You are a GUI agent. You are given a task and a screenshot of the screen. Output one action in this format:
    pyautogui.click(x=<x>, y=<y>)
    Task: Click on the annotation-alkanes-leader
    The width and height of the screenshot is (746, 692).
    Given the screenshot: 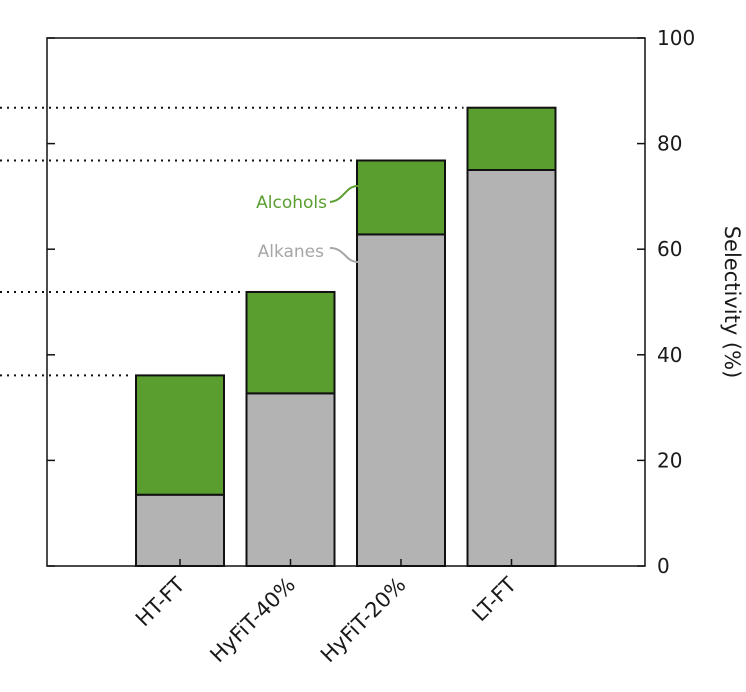 What is the action you would take?
    pyautogui.click(x=344, y=255)
    